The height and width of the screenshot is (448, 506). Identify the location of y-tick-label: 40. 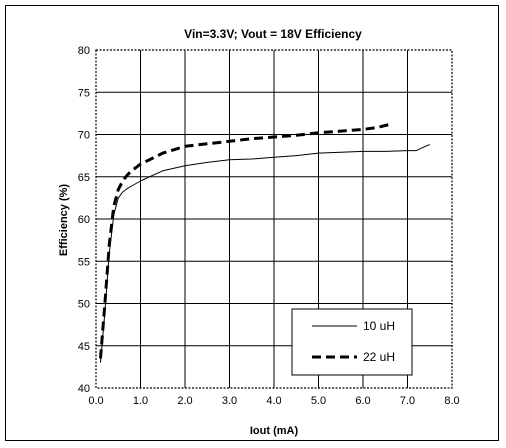
(84, 389).